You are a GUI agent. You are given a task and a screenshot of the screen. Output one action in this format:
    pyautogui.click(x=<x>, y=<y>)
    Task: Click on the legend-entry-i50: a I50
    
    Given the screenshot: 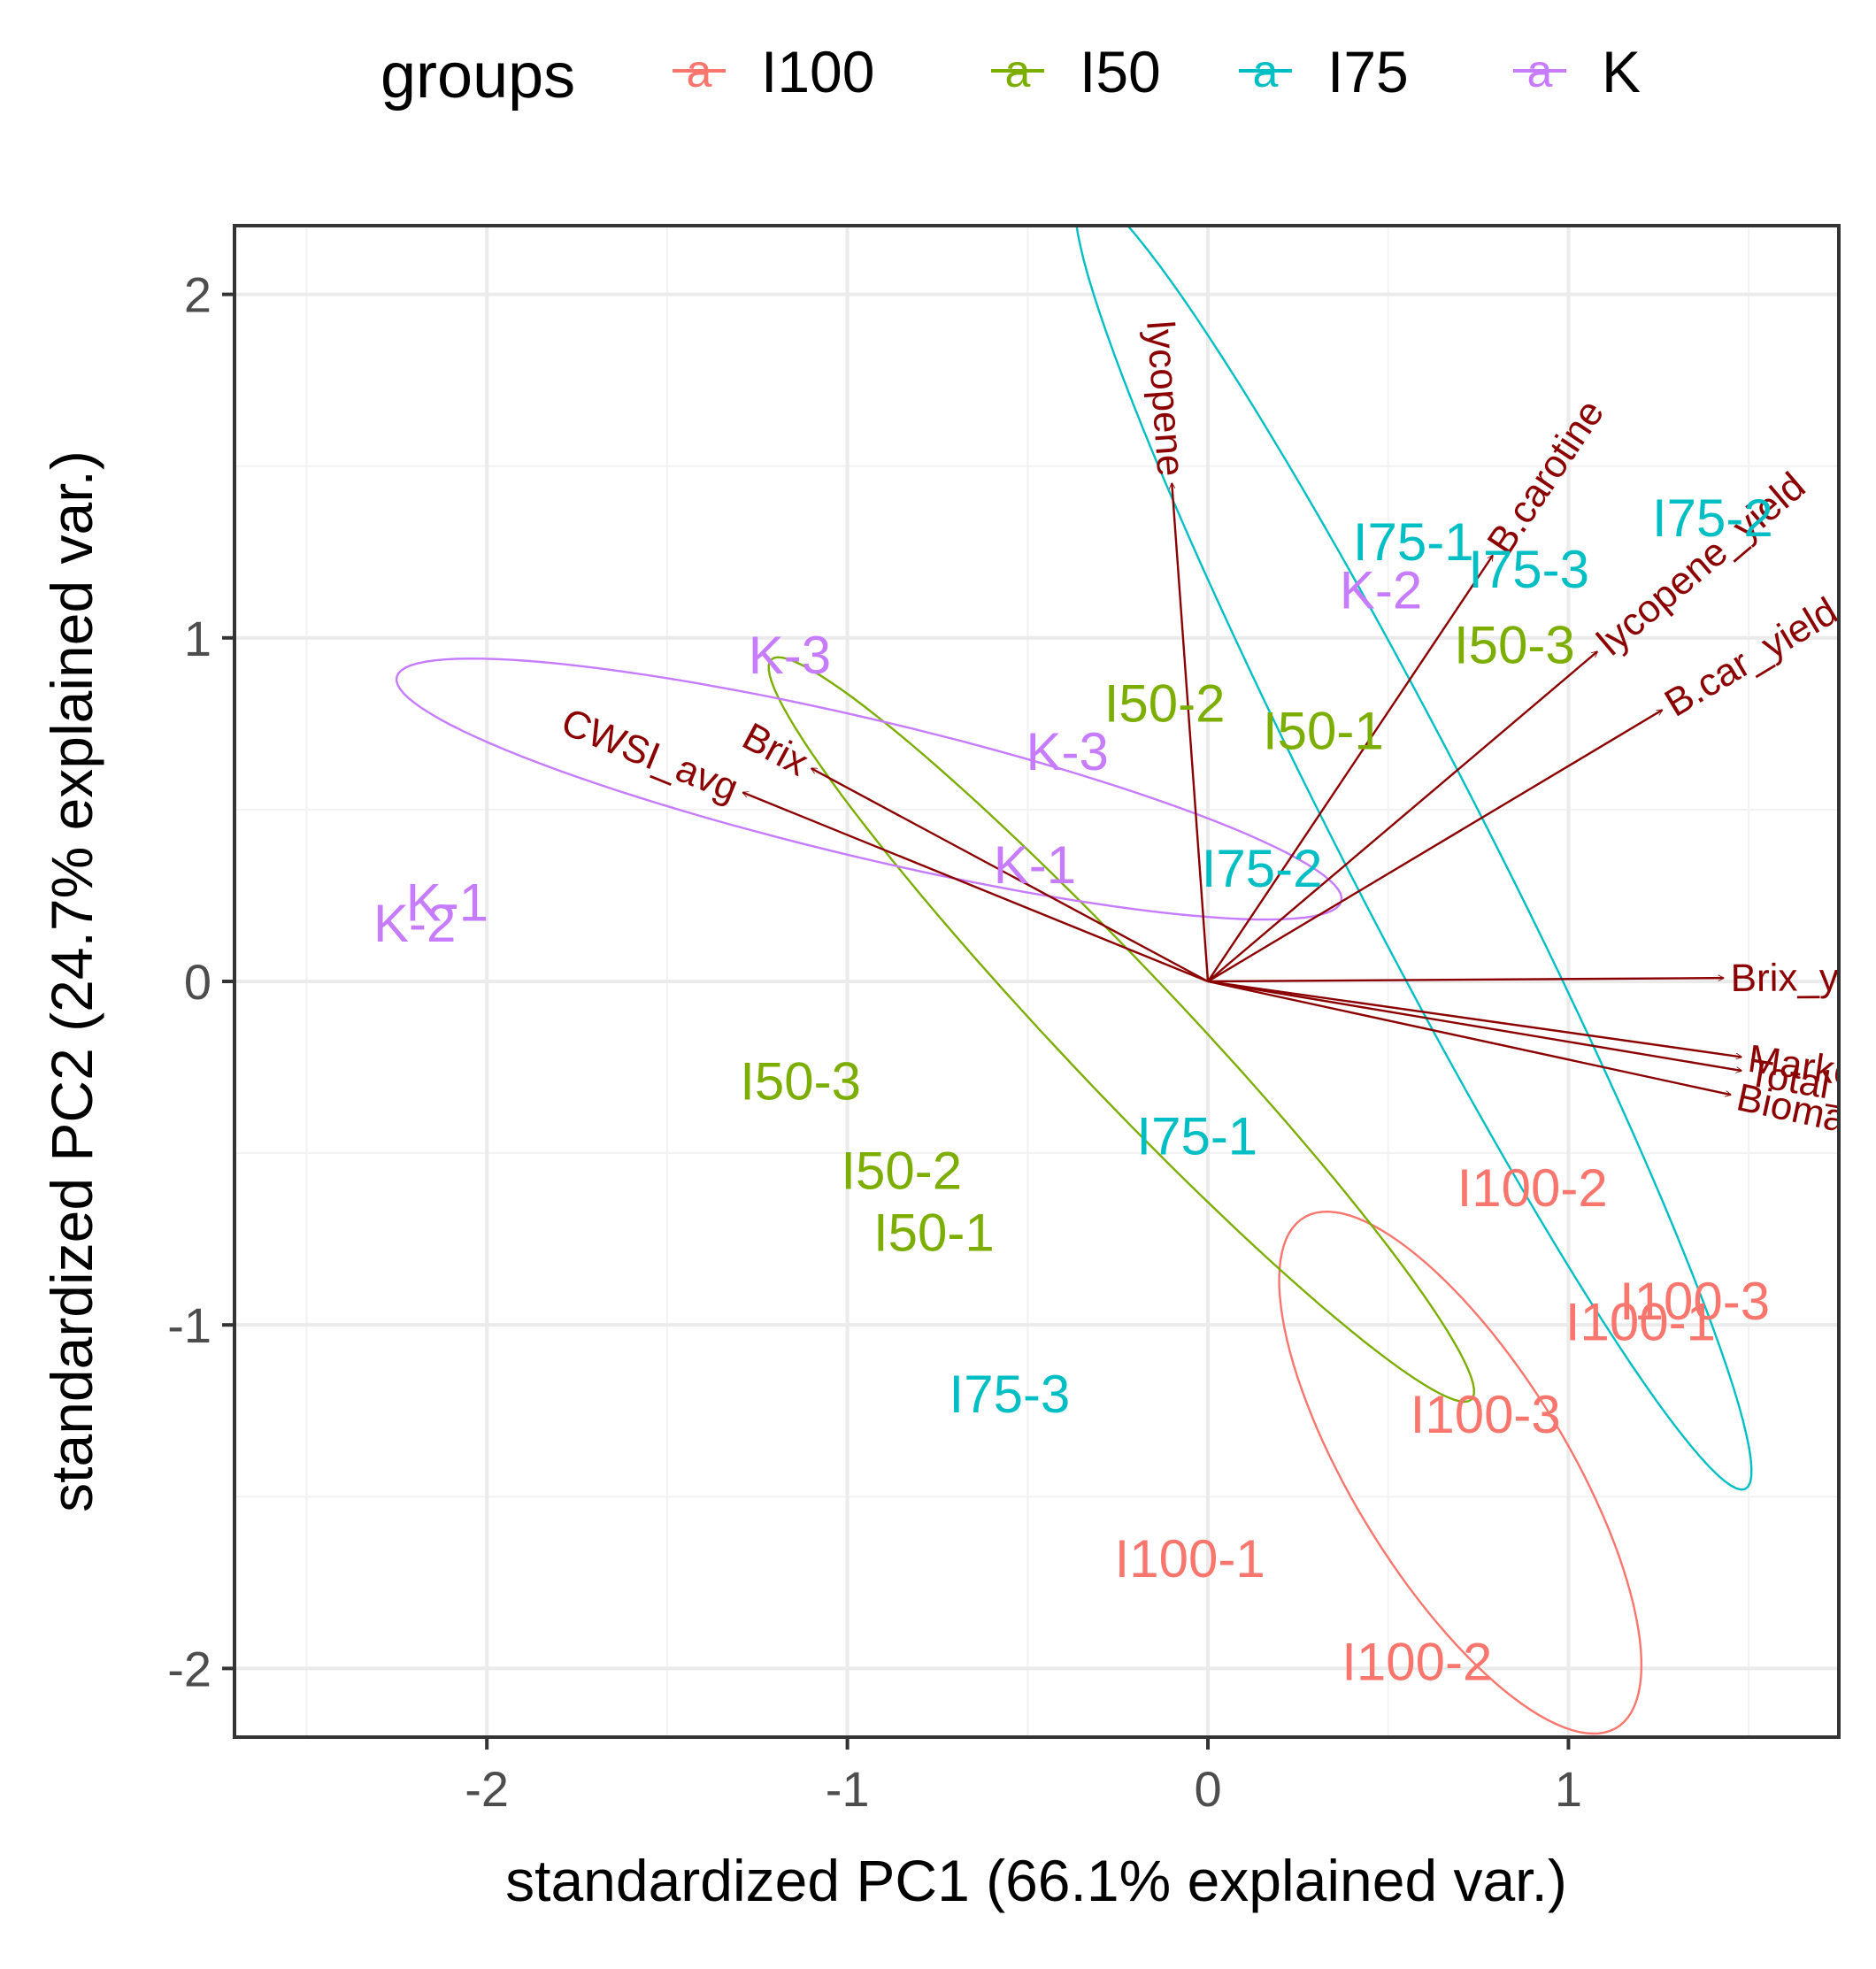 What is the action you would take?
    pyautogui.click(x=1076, y=71)
    